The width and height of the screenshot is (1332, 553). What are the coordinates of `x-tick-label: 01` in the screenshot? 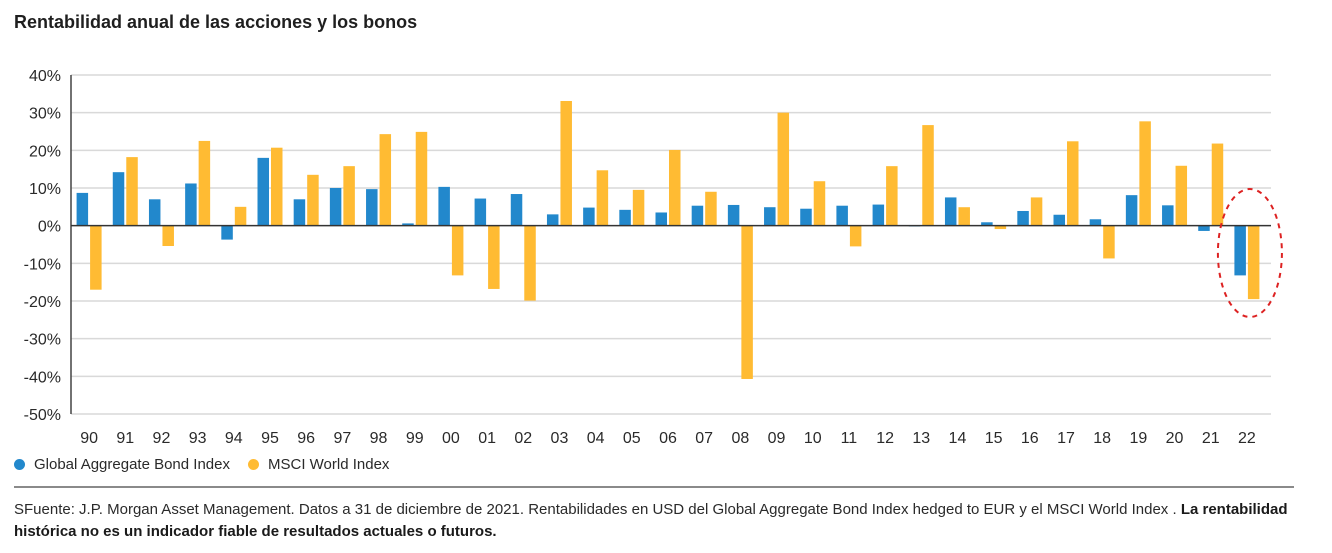 It's located at (487, 438).